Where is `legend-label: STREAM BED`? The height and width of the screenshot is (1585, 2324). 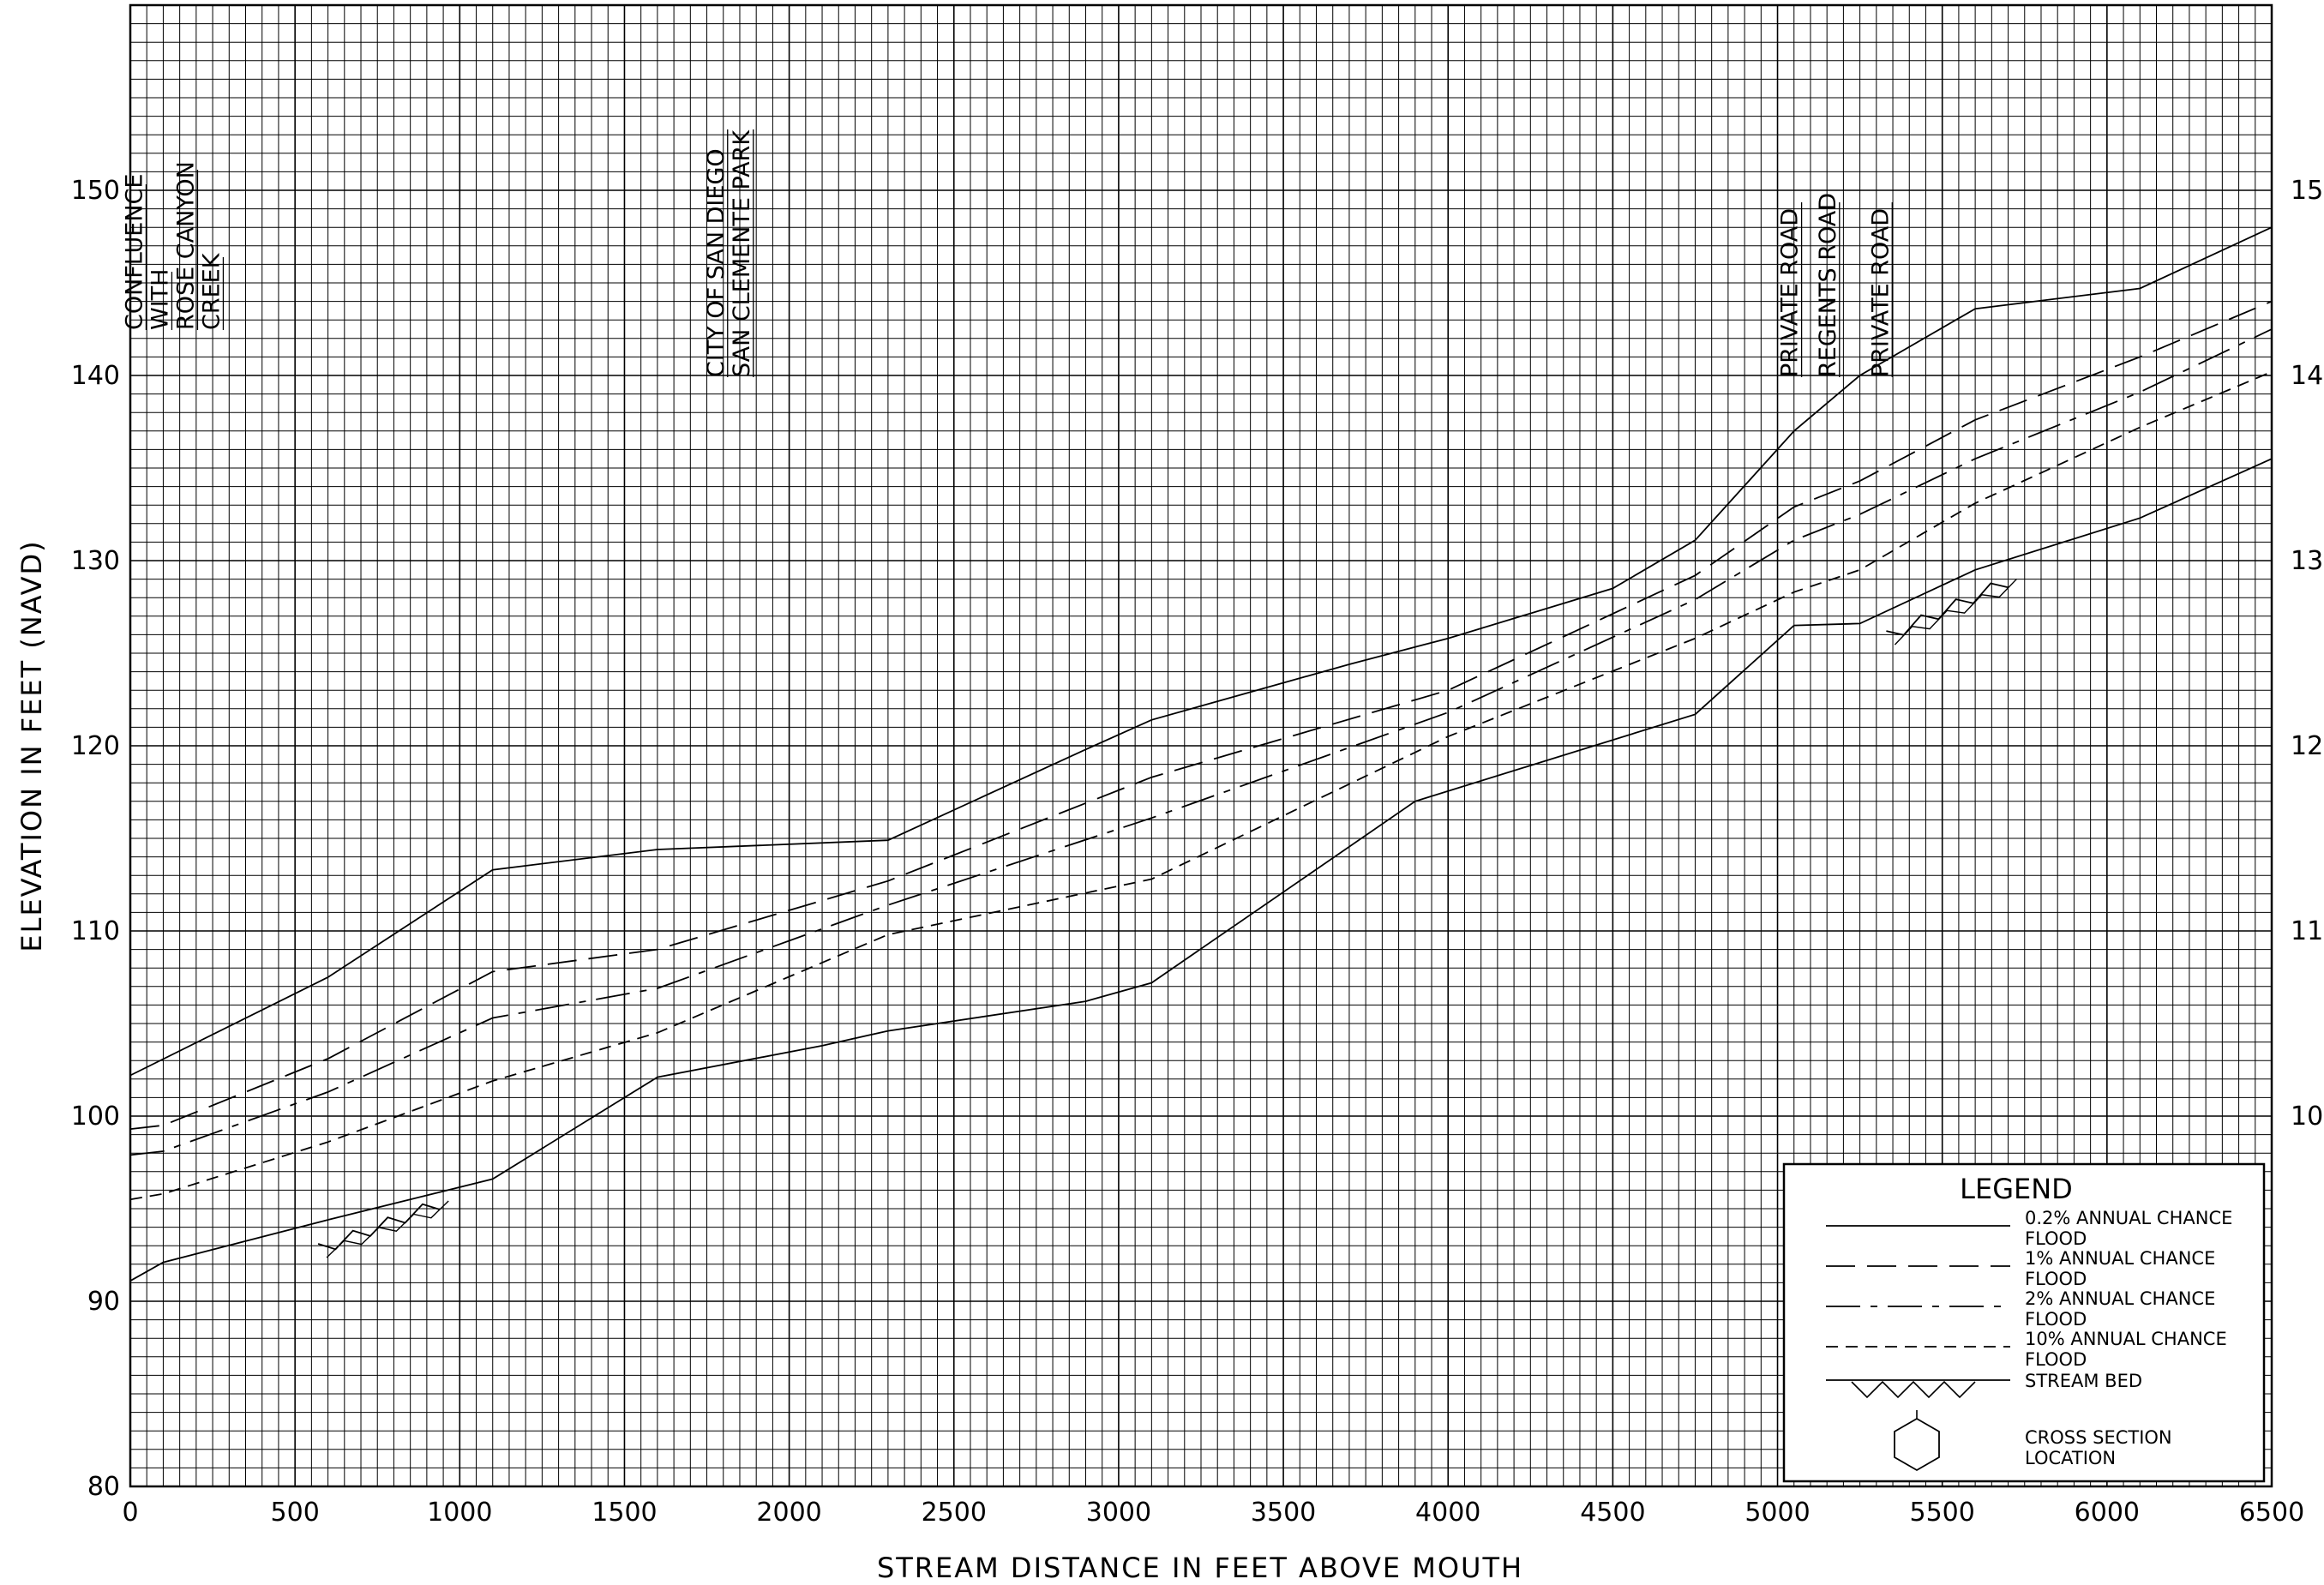 legend-label: STREAM BED is located at coordinates (2084, 1381).